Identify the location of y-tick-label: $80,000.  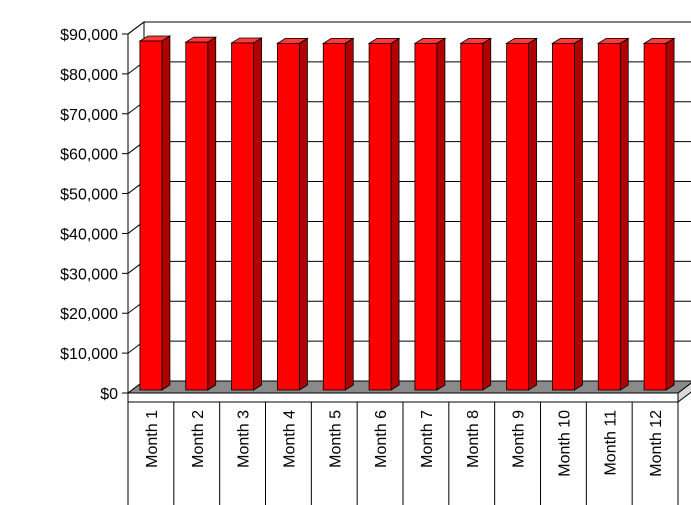
(89, 75).